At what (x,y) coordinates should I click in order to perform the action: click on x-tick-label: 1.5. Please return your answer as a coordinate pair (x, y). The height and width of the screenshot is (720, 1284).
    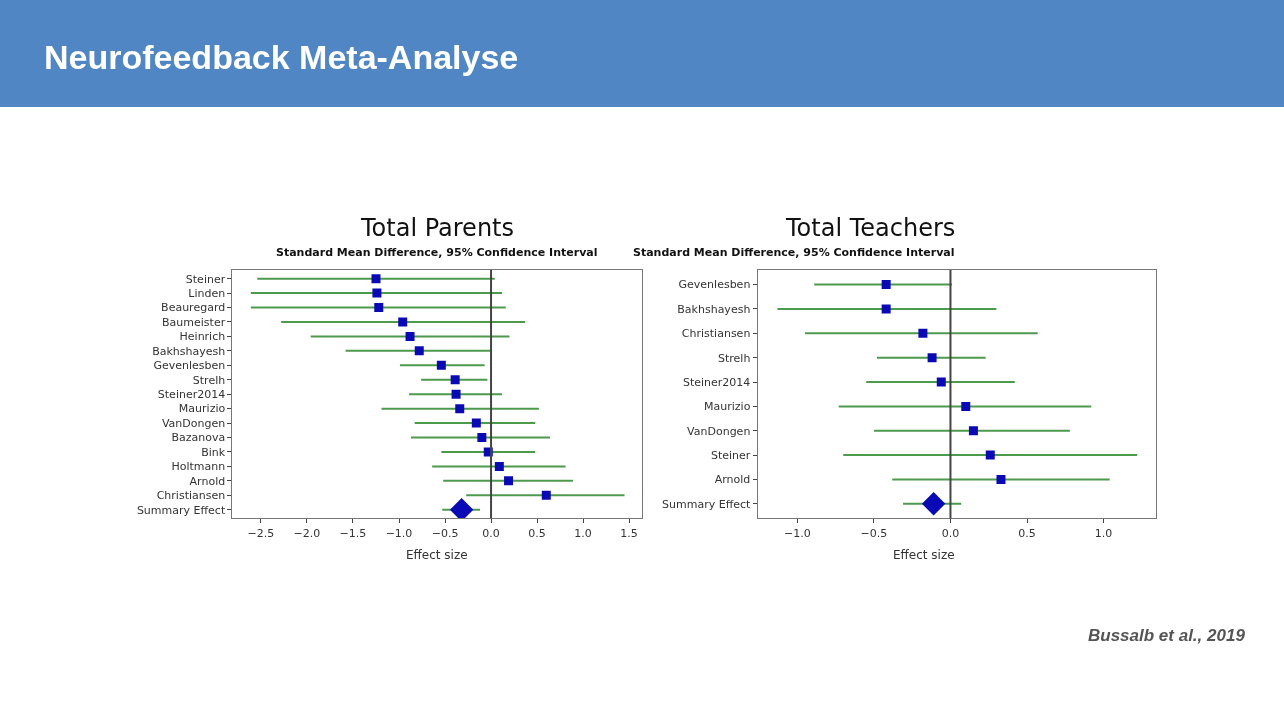
    Looking at the image, I should click on (629, 533).